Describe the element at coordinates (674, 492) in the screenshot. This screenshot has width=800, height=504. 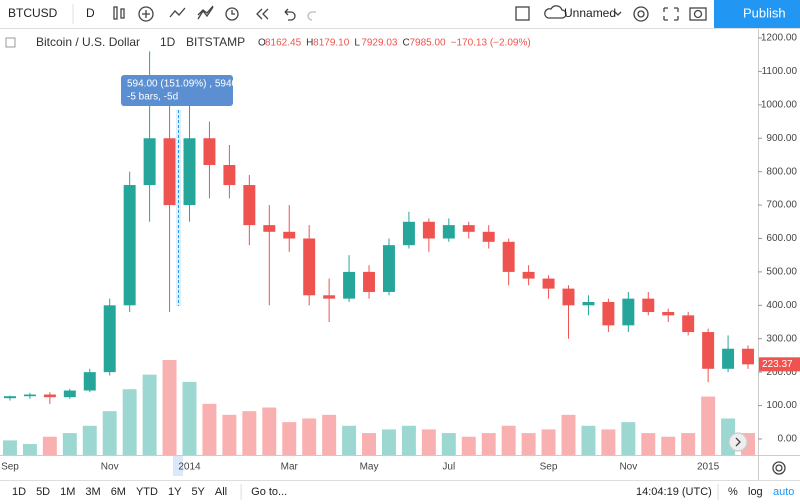
I see `clock: 14:04:19 (UTC)` at that location.